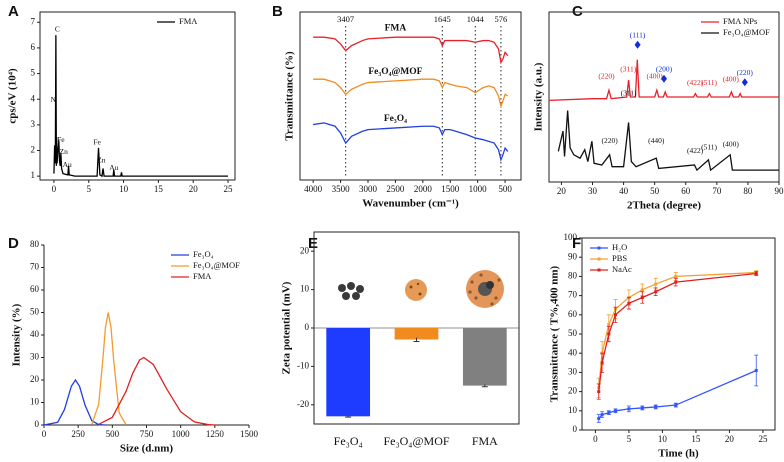  I want to click on reference-label: 1645, so click(442, 19).